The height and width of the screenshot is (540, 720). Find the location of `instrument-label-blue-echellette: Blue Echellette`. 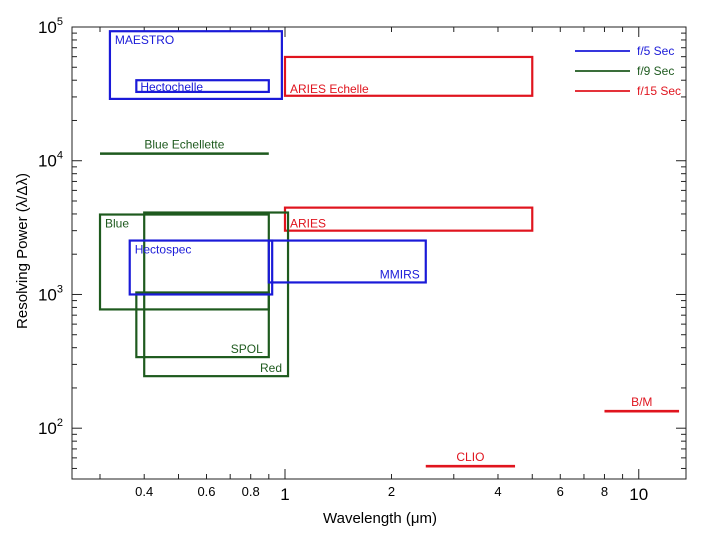

instrument-label-blue-echellette: Blue Echellette is located at coordinates (184, 145).